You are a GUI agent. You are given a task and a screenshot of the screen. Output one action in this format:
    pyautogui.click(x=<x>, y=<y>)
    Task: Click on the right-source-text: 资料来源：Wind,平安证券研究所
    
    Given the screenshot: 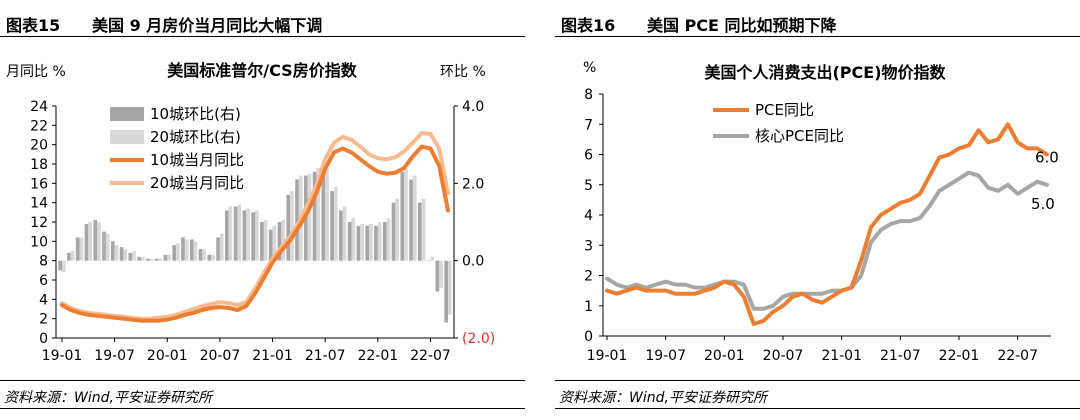 What is the action you would take?
    pyautogui.click(x=663, y=398)
    